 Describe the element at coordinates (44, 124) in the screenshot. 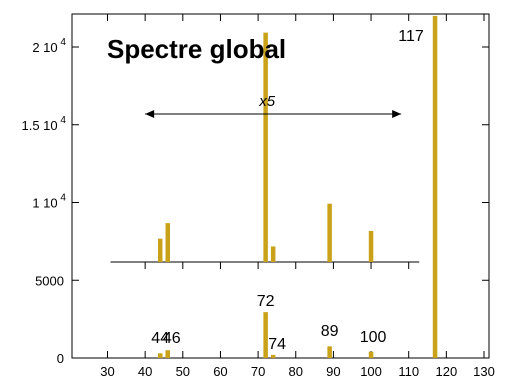

I see `y-tick-label: 1.5 10 4` at that location.